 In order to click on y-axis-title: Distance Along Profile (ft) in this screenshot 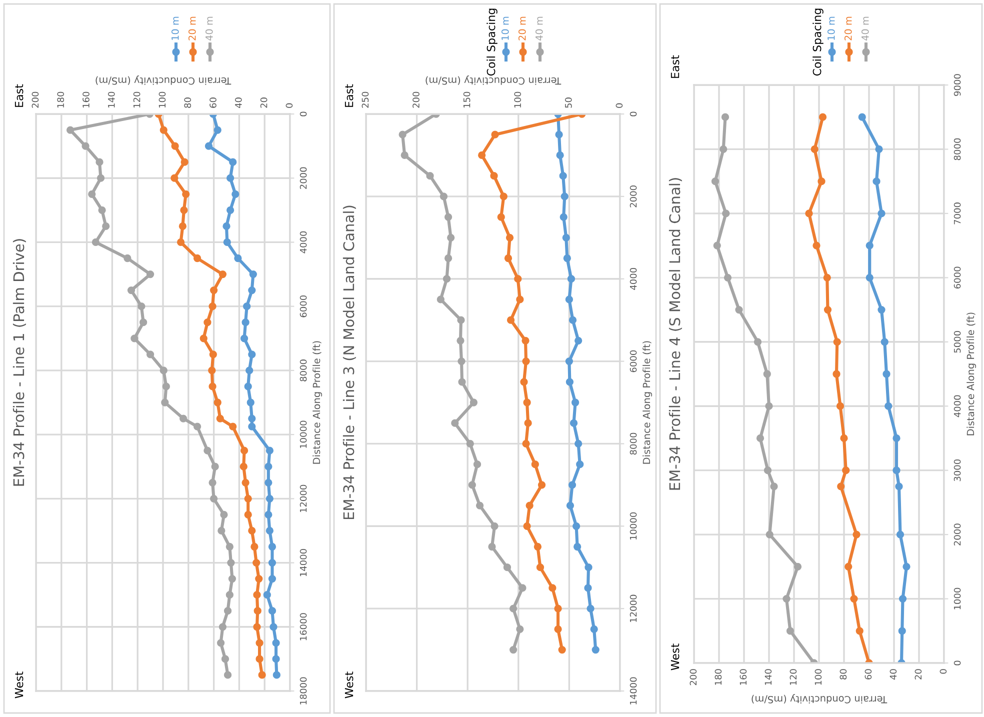, I will do `click(317, 402)`.